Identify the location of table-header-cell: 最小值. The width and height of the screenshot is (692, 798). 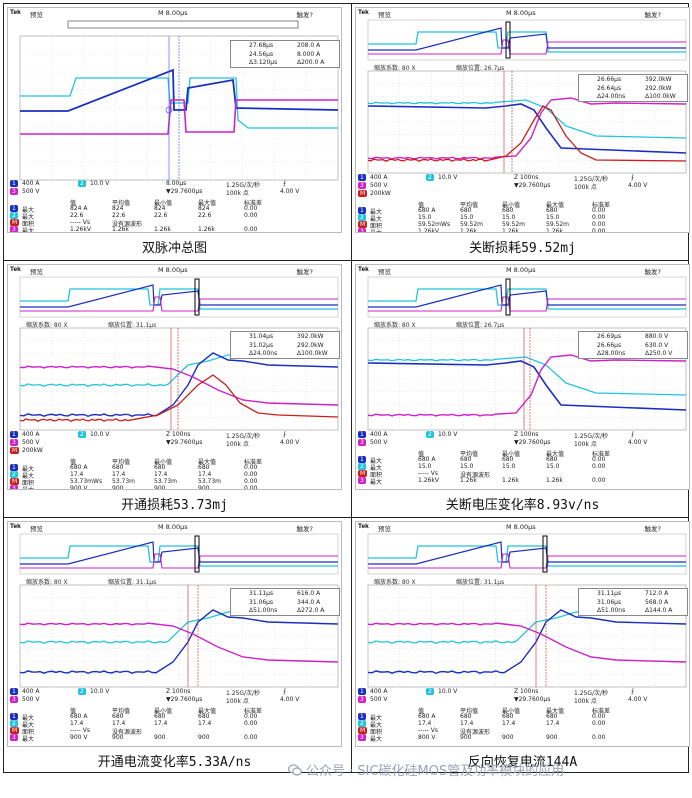
(163, 711).